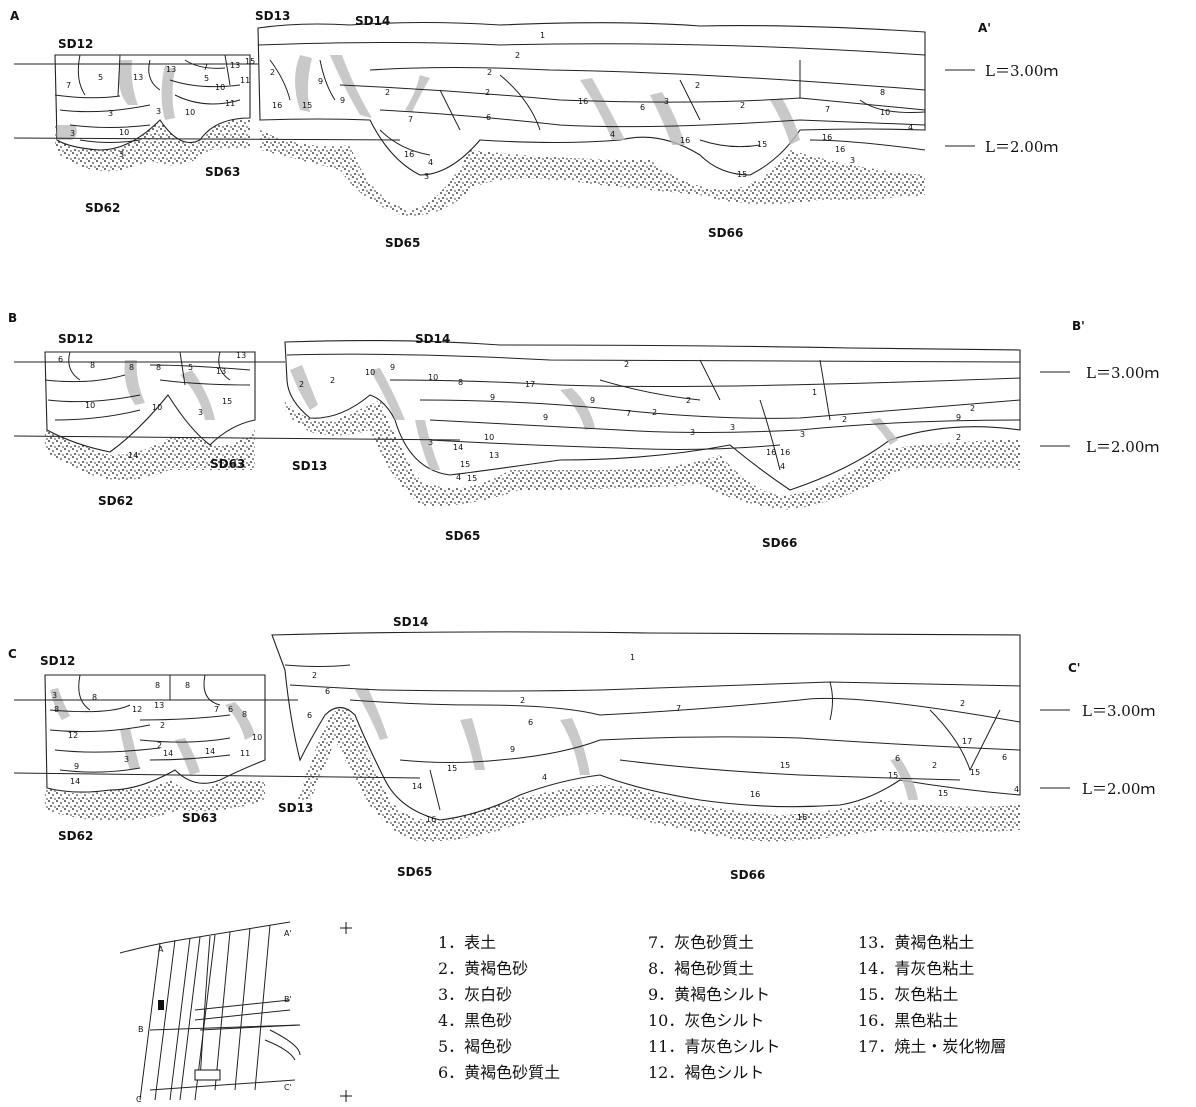 The image size is (1196, 1107). Describe the element at coordinates (714, 1046) in the screenshot. I see `legend-item: 11．青灰色シルト` at that location.